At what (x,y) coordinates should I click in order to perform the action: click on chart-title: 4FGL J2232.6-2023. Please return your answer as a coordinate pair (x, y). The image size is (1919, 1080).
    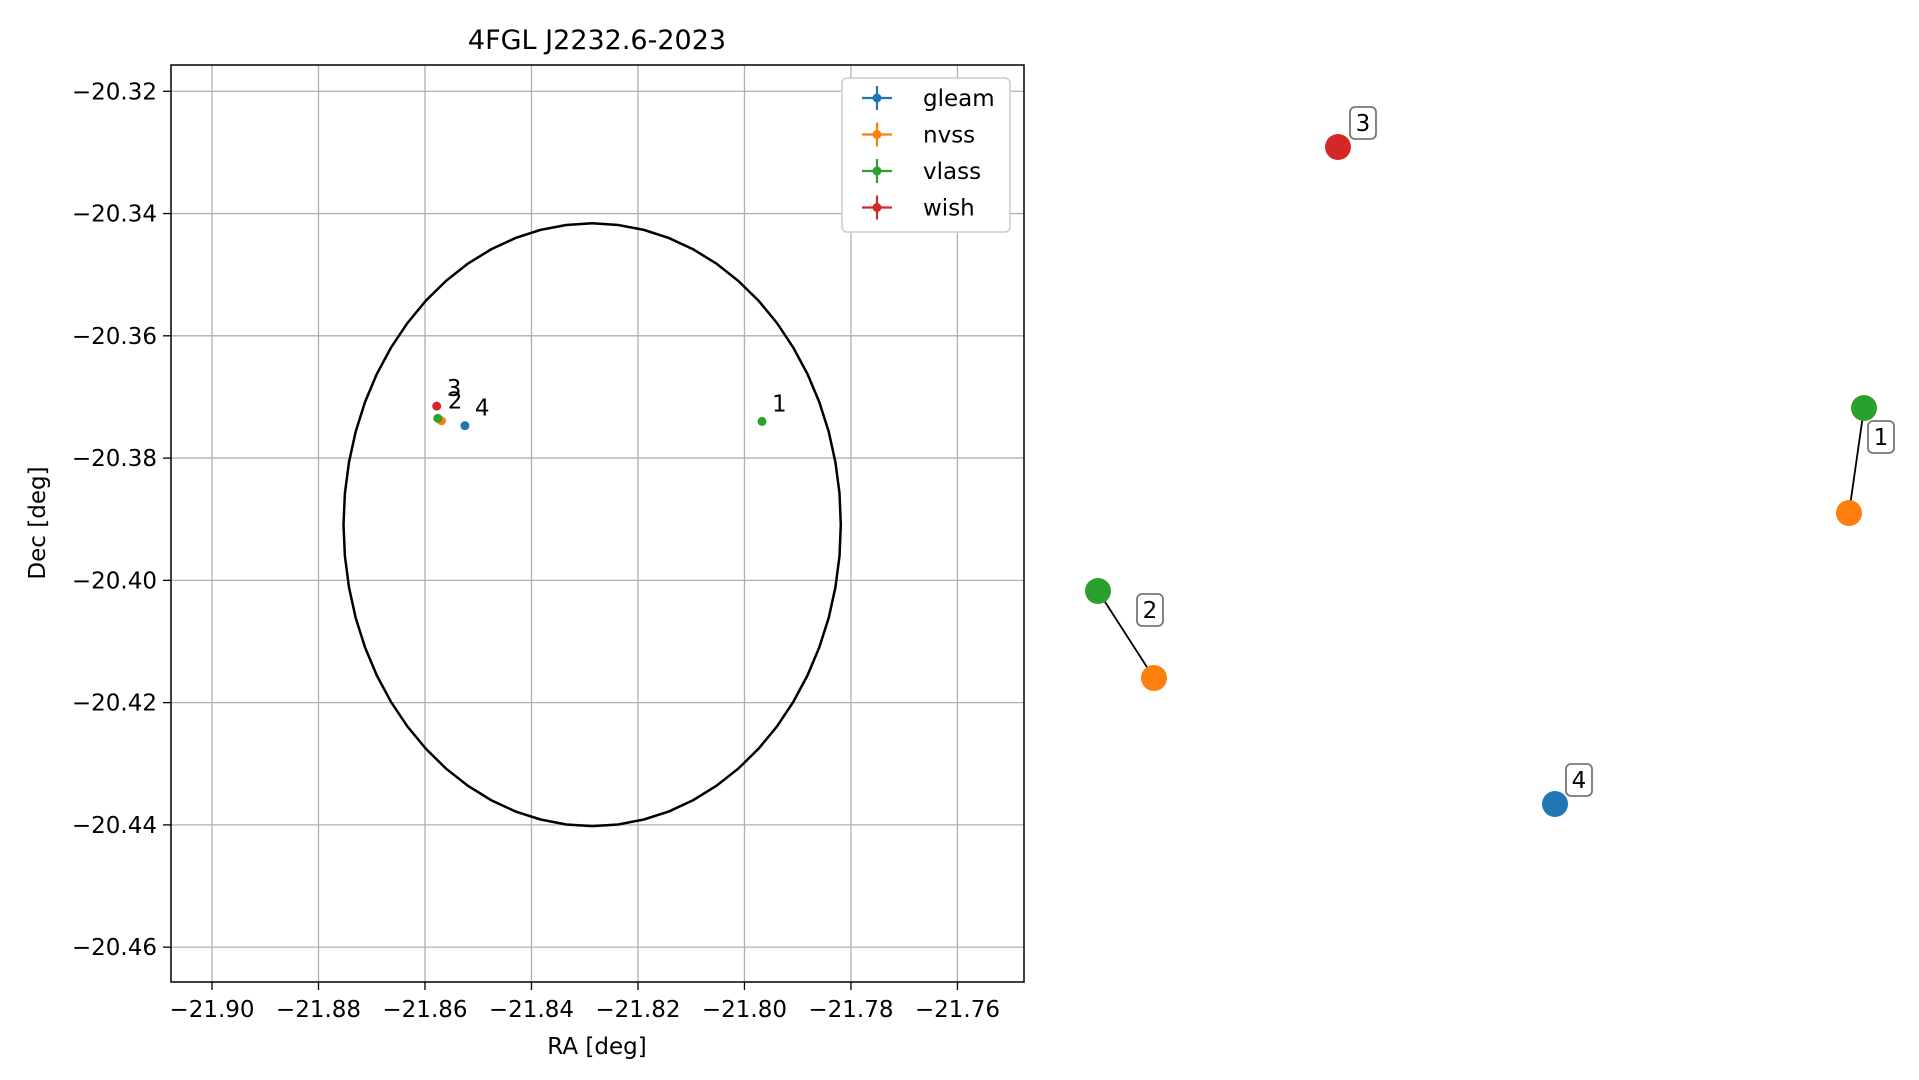
    Looking at the image, I should click on (597, 40).